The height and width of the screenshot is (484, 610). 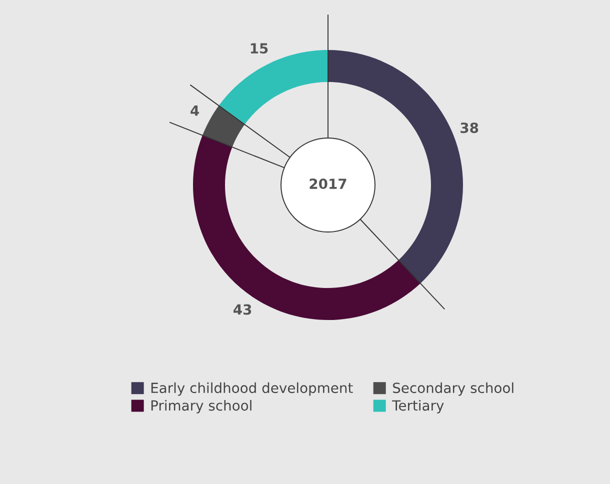 What do you see at coordinates (418, 407) in the screenshot?
I see `legend-label: Tertiary` at bounding box center [418, 407].